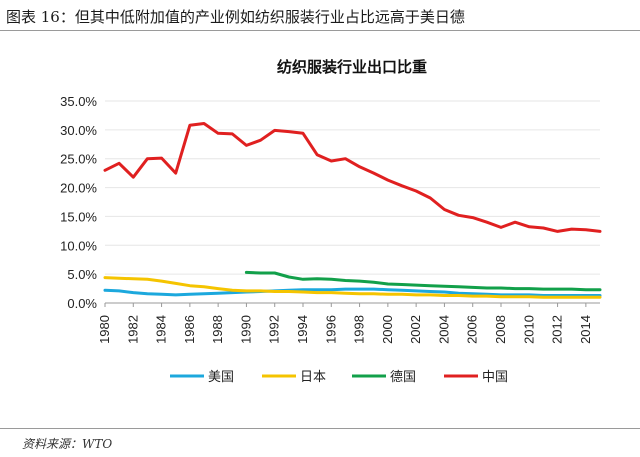 Image resolution: width=640 pixels, height=457 pixels. Describe the element at coordinates (78, 245) in the screenshot. I see `y-tick-label: 10.0%` at that location.